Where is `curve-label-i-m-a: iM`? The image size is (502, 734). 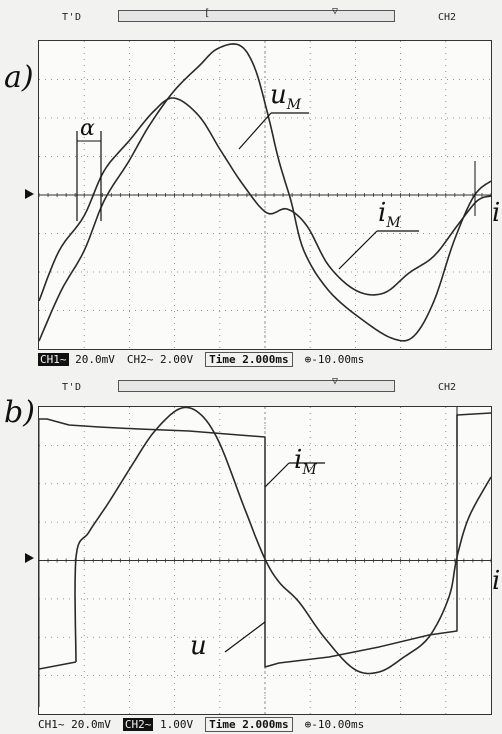 curve-label-i-m-a: iM is located at coordinates (389, 215).